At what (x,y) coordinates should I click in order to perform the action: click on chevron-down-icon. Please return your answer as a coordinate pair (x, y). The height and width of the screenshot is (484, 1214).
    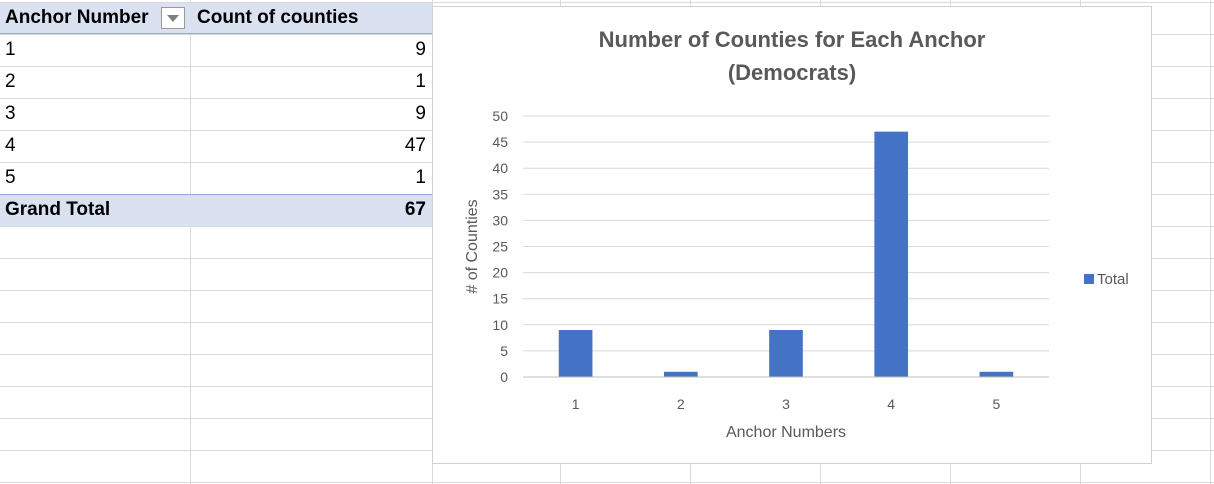
    Looking at the image, I should click on (173, 18).